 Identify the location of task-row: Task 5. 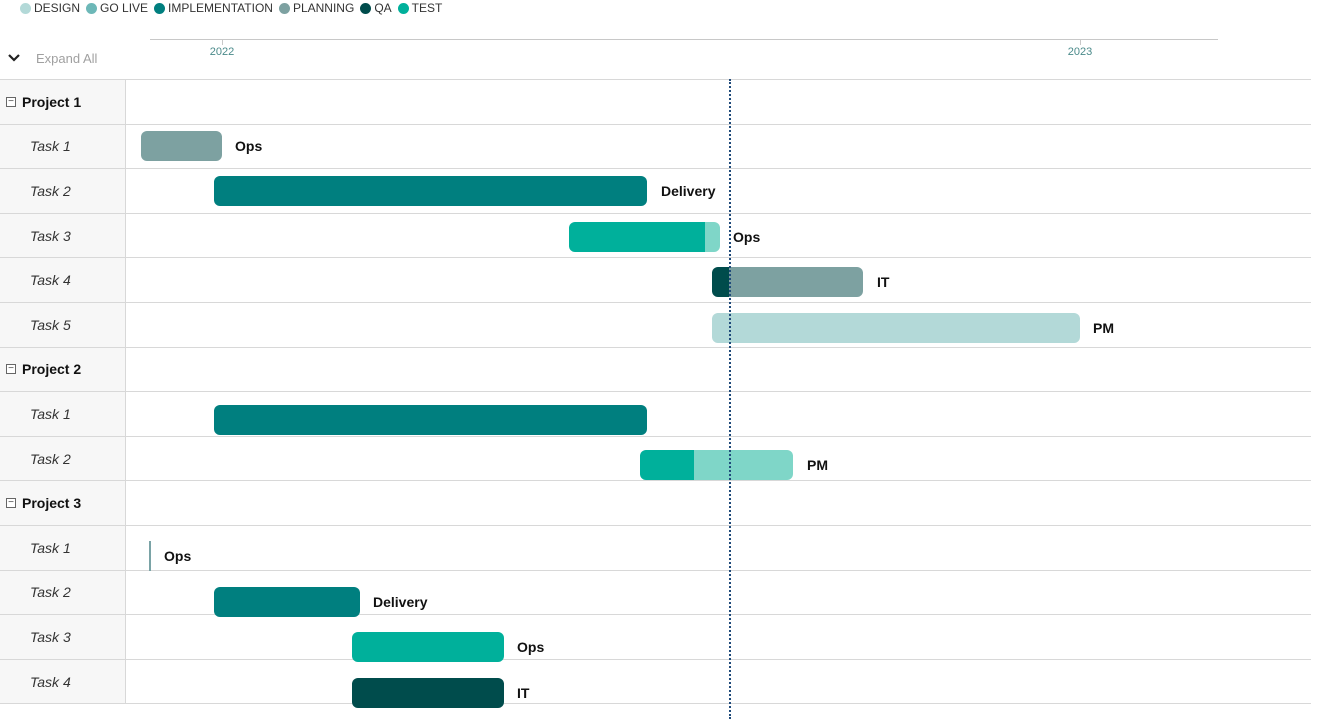
(655, 325).